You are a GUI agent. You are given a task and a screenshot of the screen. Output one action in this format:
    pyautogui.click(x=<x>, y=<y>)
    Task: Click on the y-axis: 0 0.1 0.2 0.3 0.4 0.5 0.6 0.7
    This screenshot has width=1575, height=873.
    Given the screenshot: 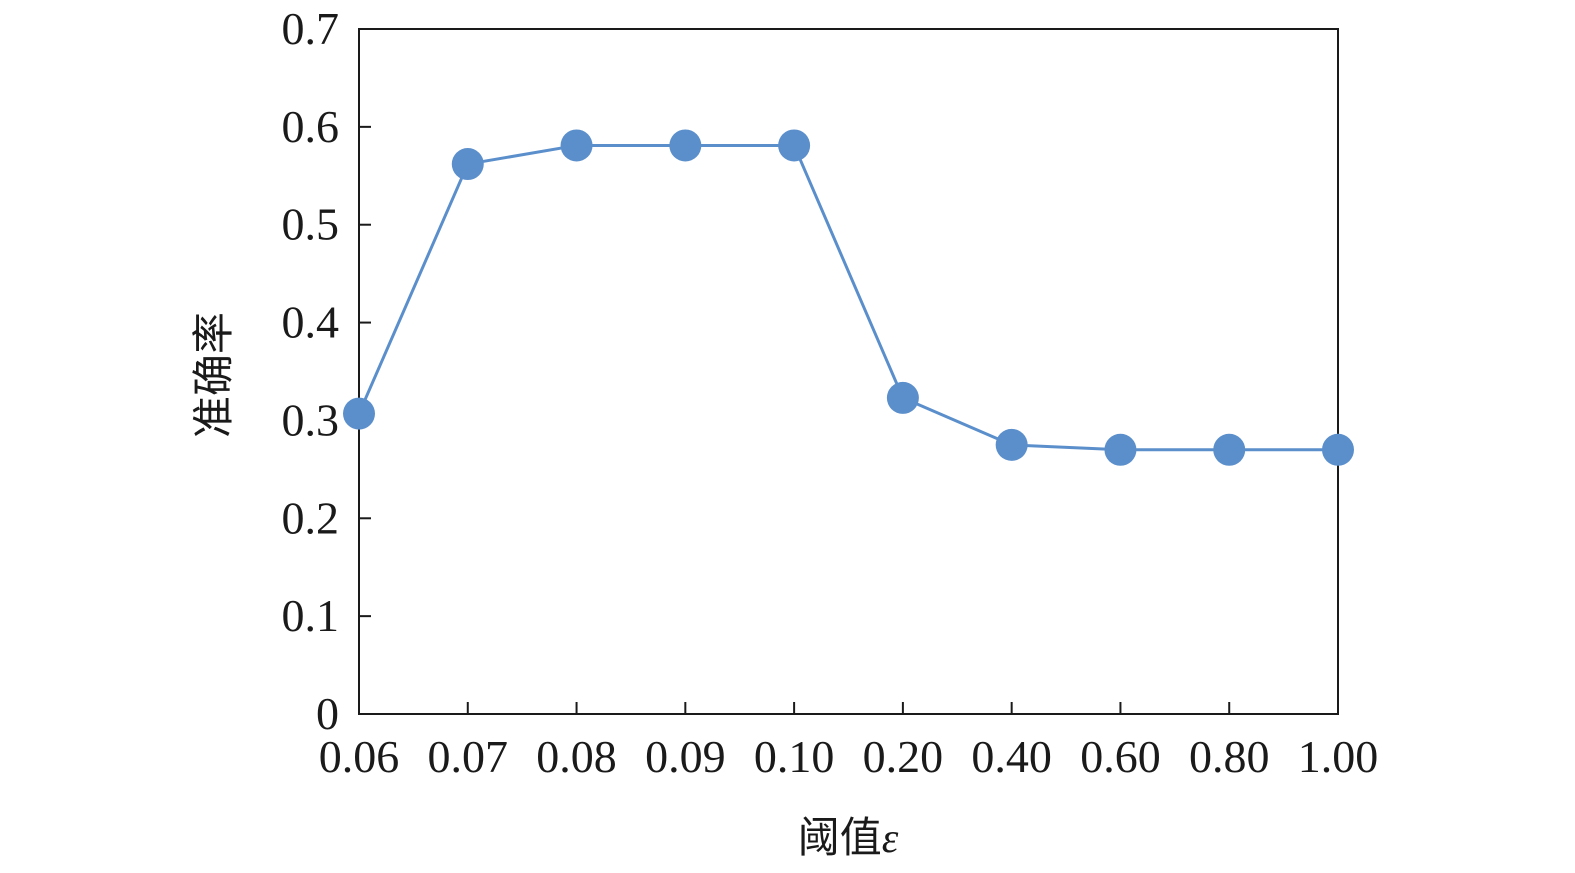 What is the action you would take?
    pyautogui.click(x=326, y=371)
    